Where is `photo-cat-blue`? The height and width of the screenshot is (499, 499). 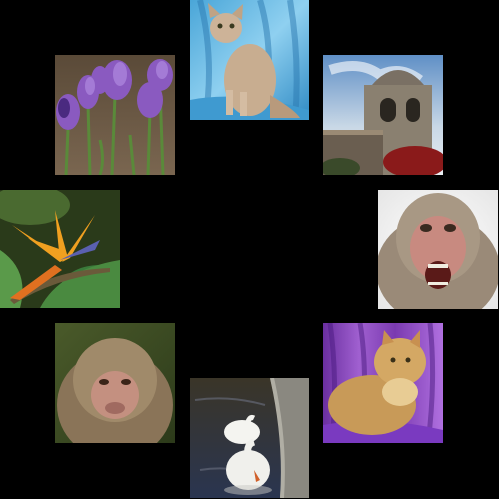
photo-cat-blue is located at coordinates (249, 60).